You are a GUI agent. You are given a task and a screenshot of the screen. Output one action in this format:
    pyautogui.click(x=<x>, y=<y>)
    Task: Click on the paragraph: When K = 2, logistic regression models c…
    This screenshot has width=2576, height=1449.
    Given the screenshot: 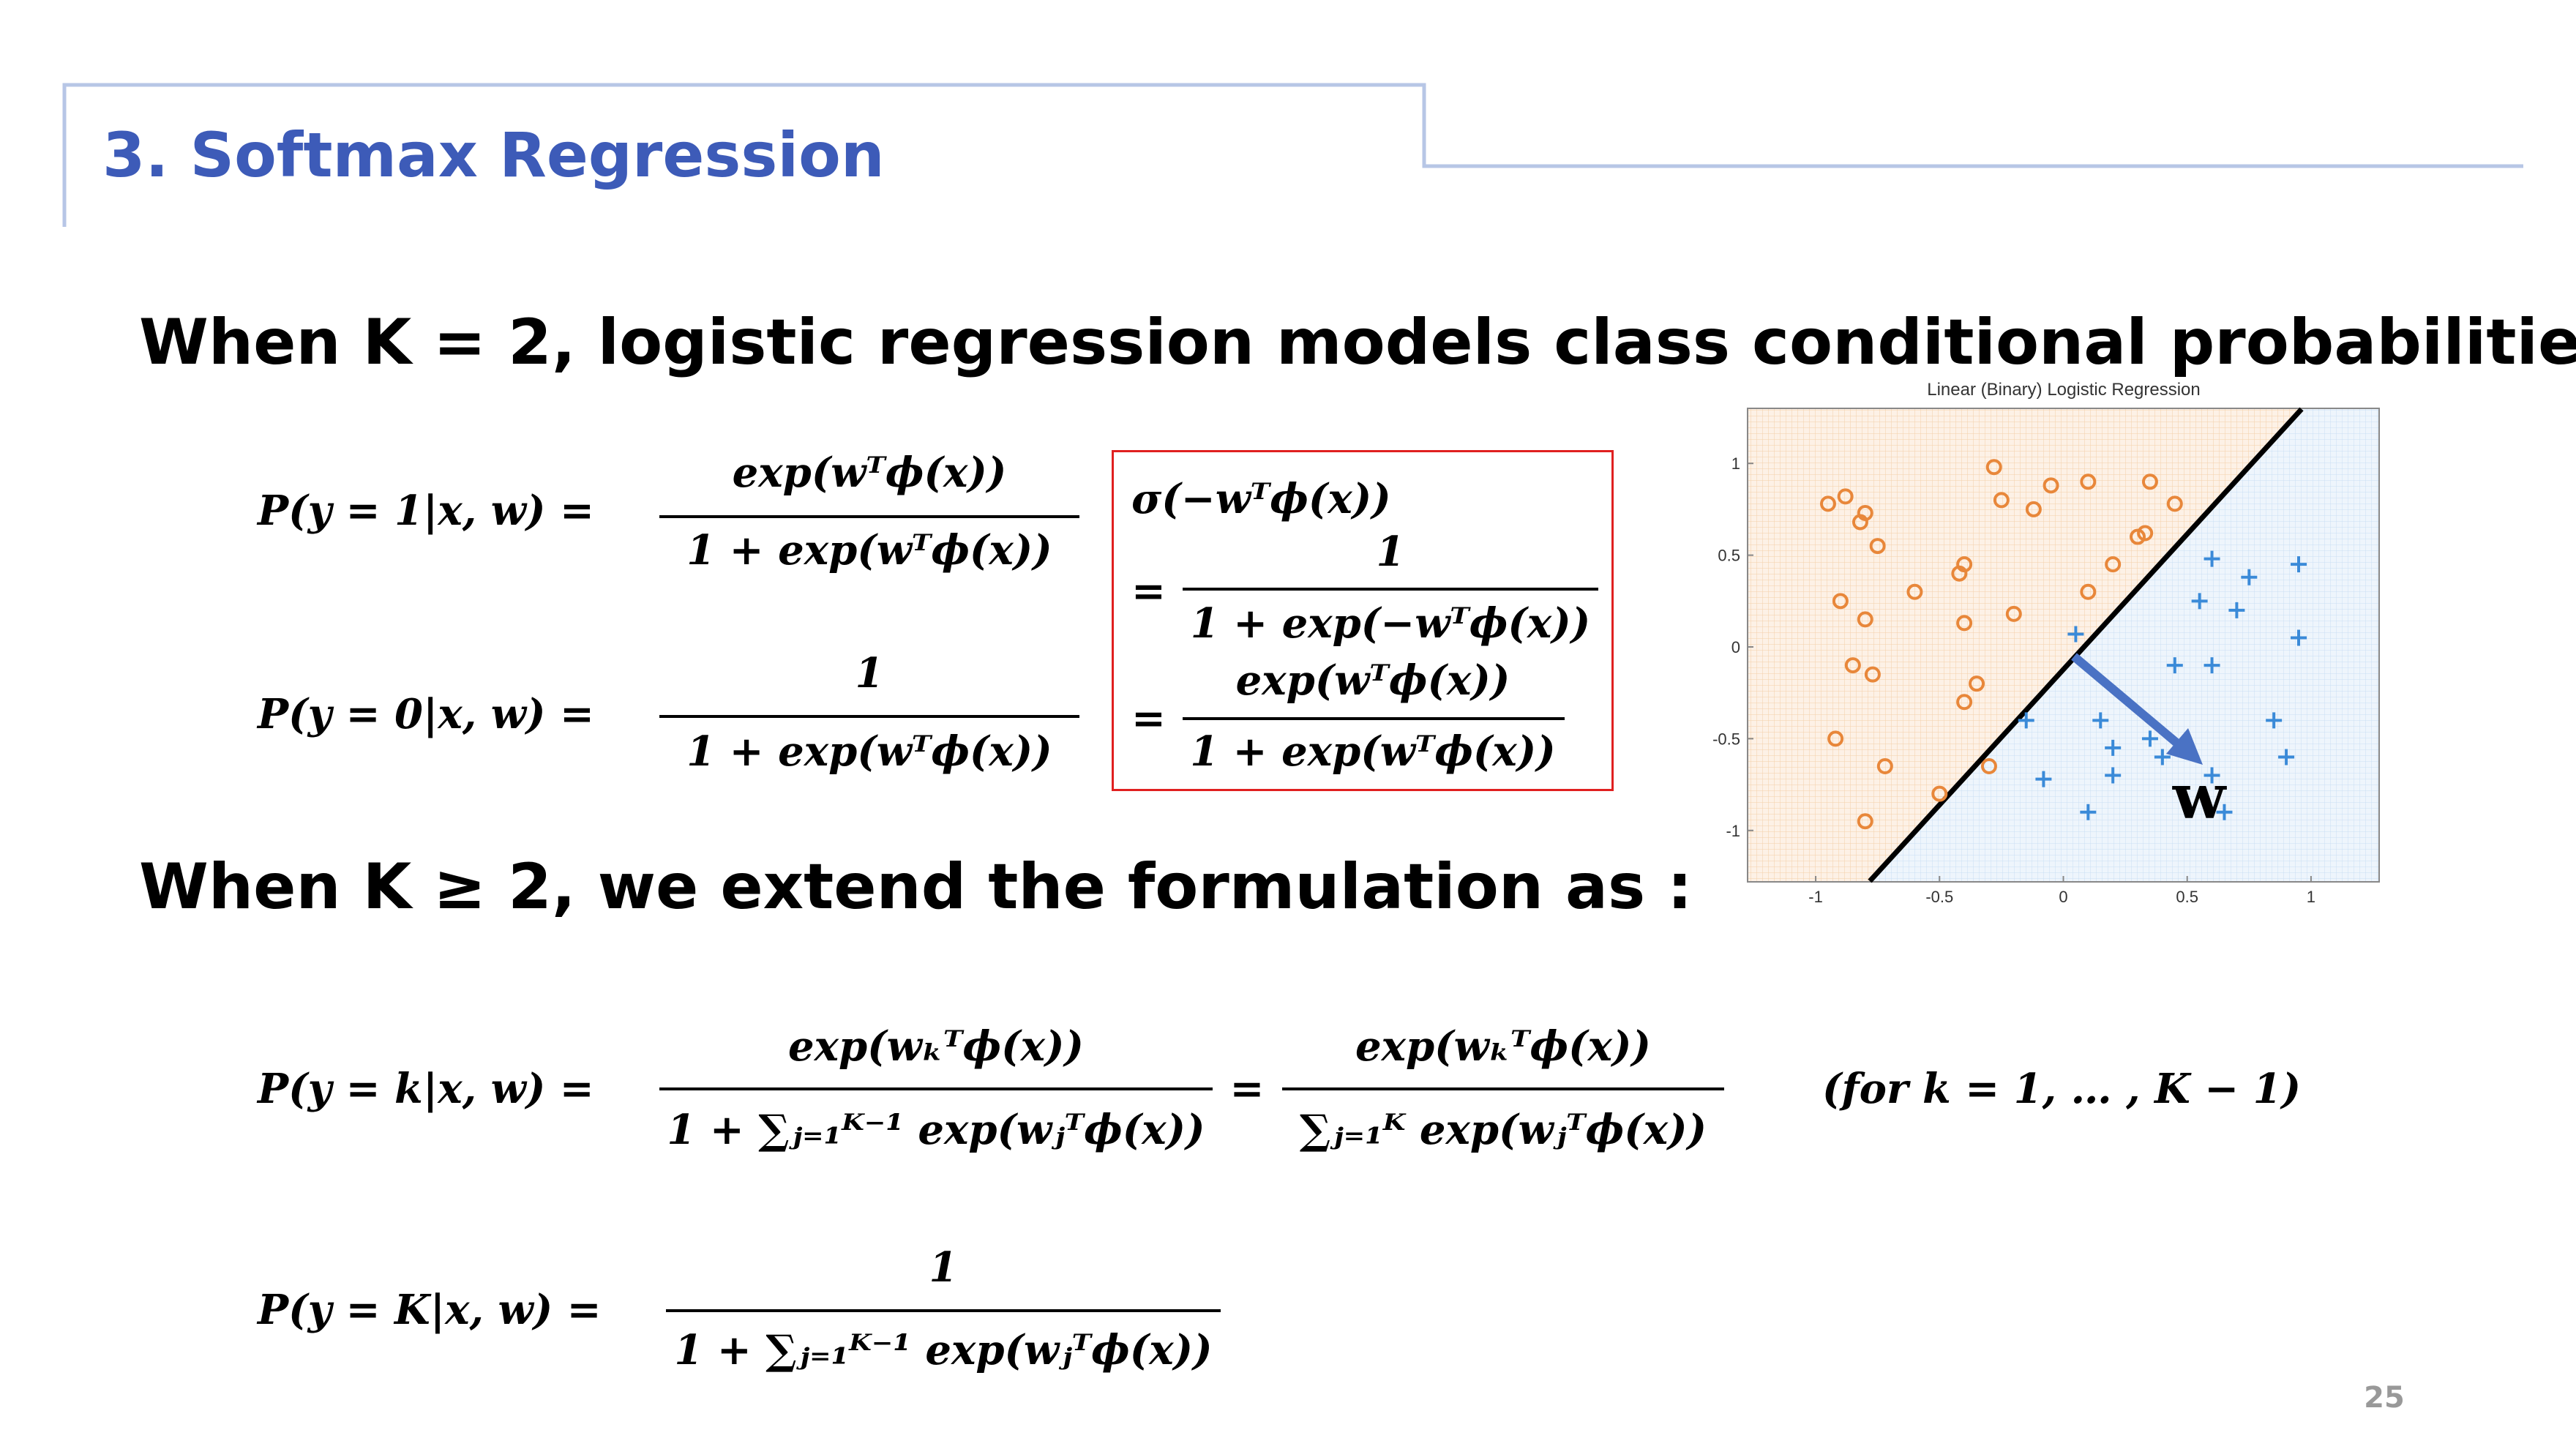 What is the action you would take?
    pyautogui.click(x=1357, y=342)
    